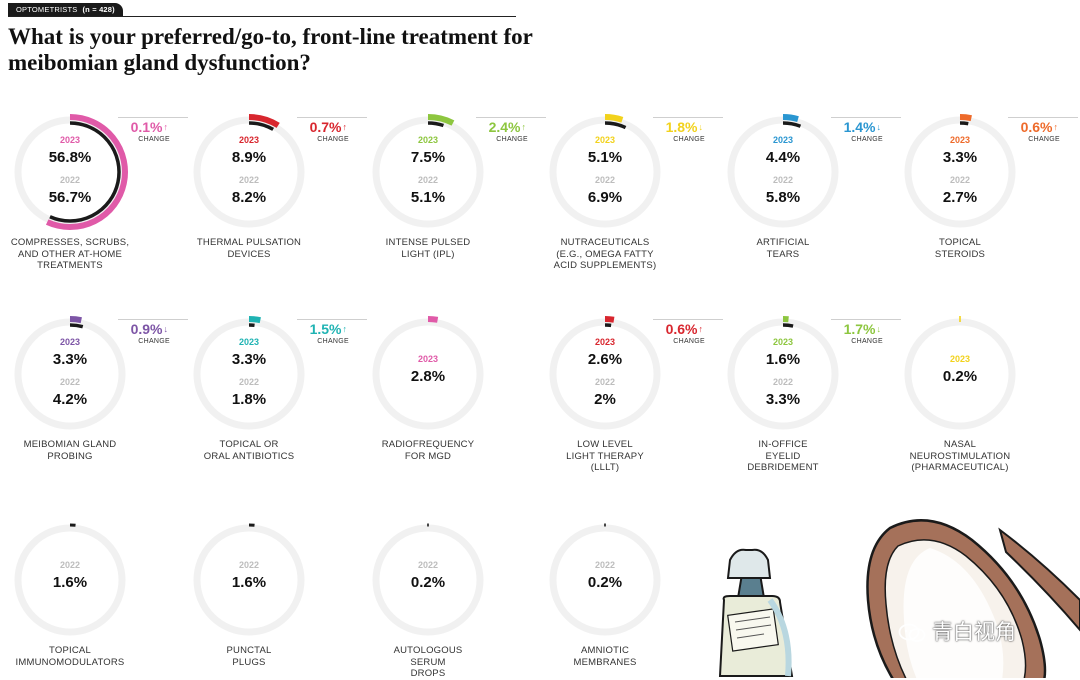  Describe the element at coordinates (249, 663) in the screenshot. I see `category-label-line: PLUGS` at that location.